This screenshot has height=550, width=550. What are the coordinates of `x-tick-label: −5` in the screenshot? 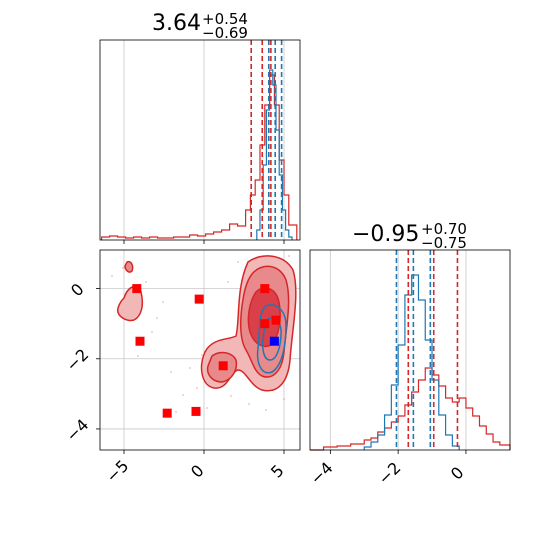 It's located at (117, 471).